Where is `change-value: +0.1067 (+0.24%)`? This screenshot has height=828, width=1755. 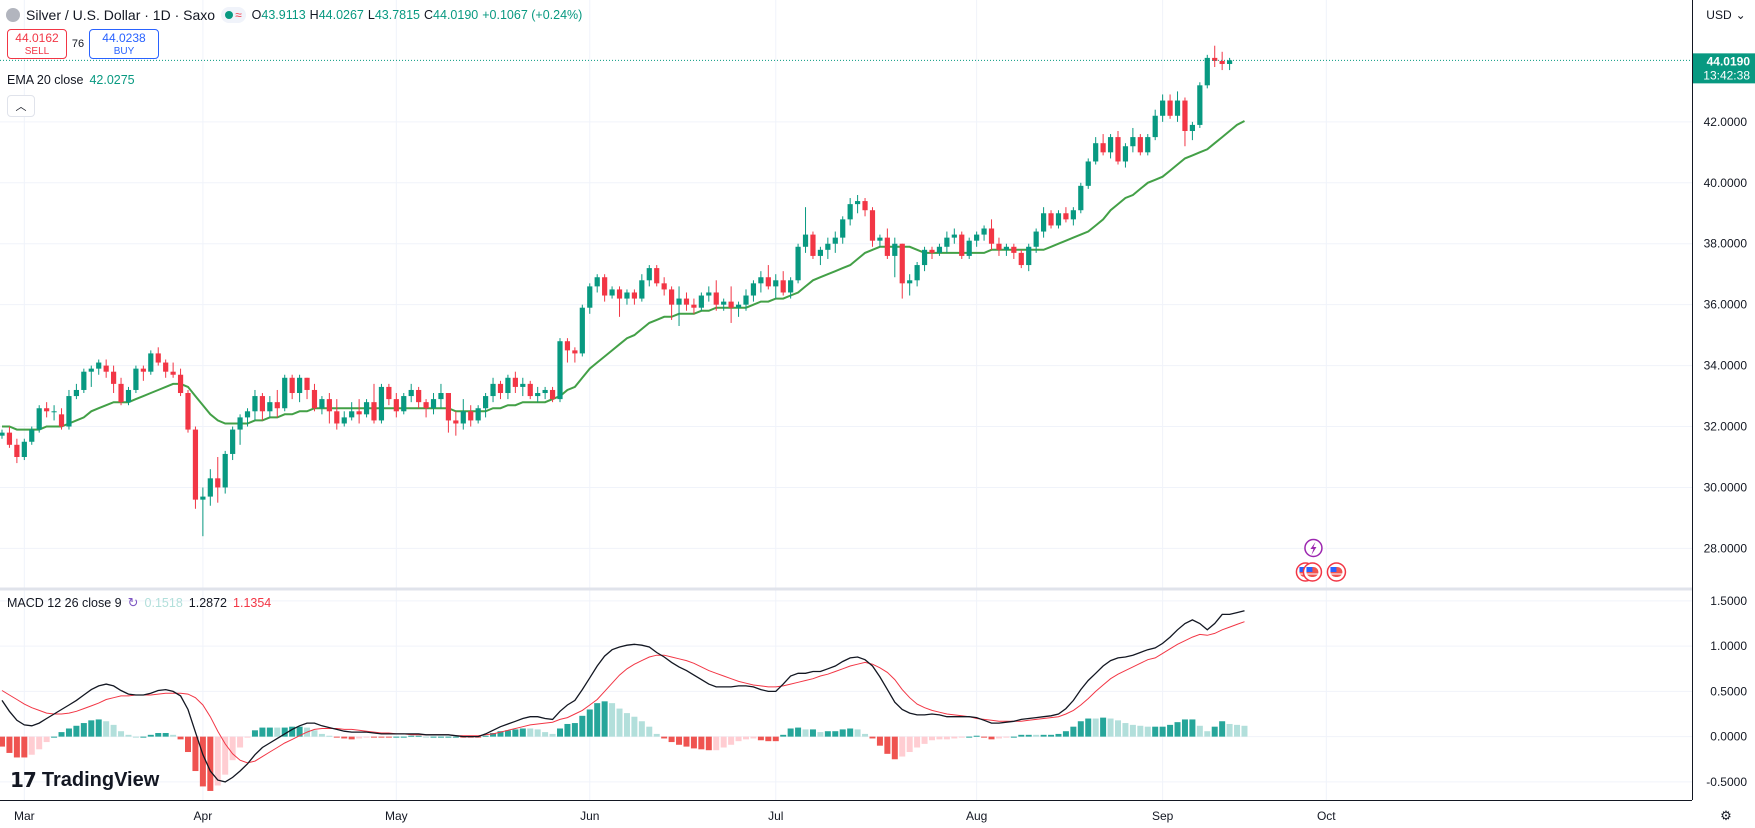
change-value: +0.1067 (+0.24%) is located at coordinates (532, 15).